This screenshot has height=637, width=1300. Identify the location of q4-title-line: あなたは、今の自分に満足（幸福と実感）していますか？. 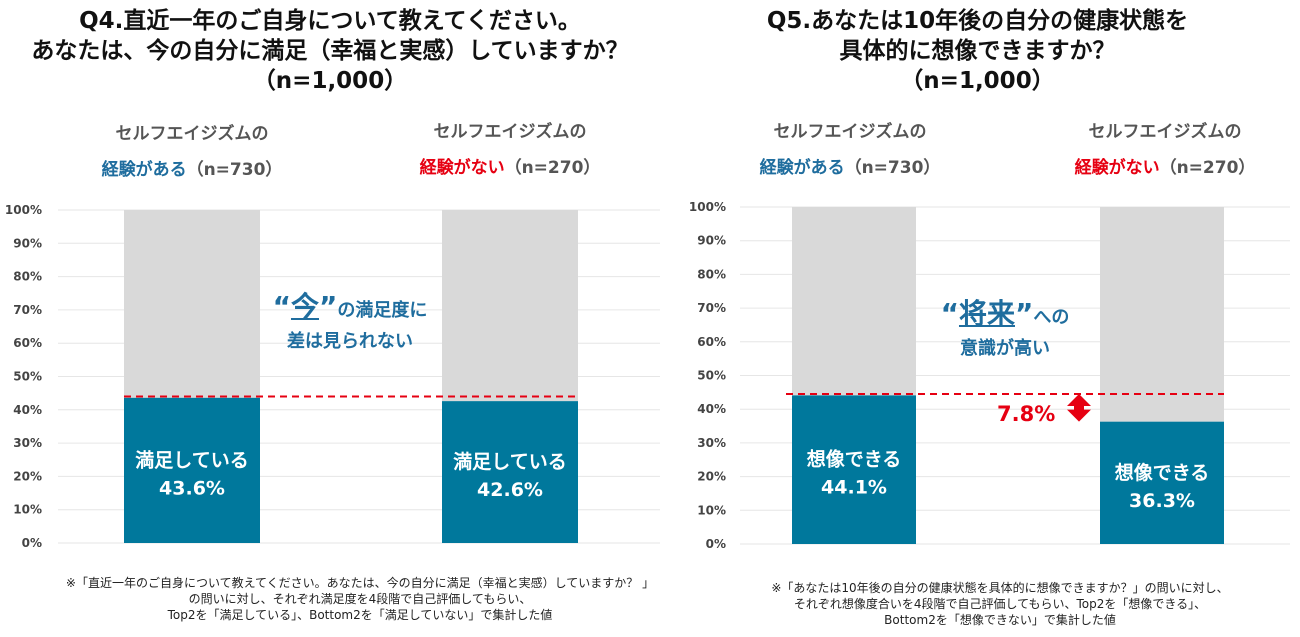
(330, 51).